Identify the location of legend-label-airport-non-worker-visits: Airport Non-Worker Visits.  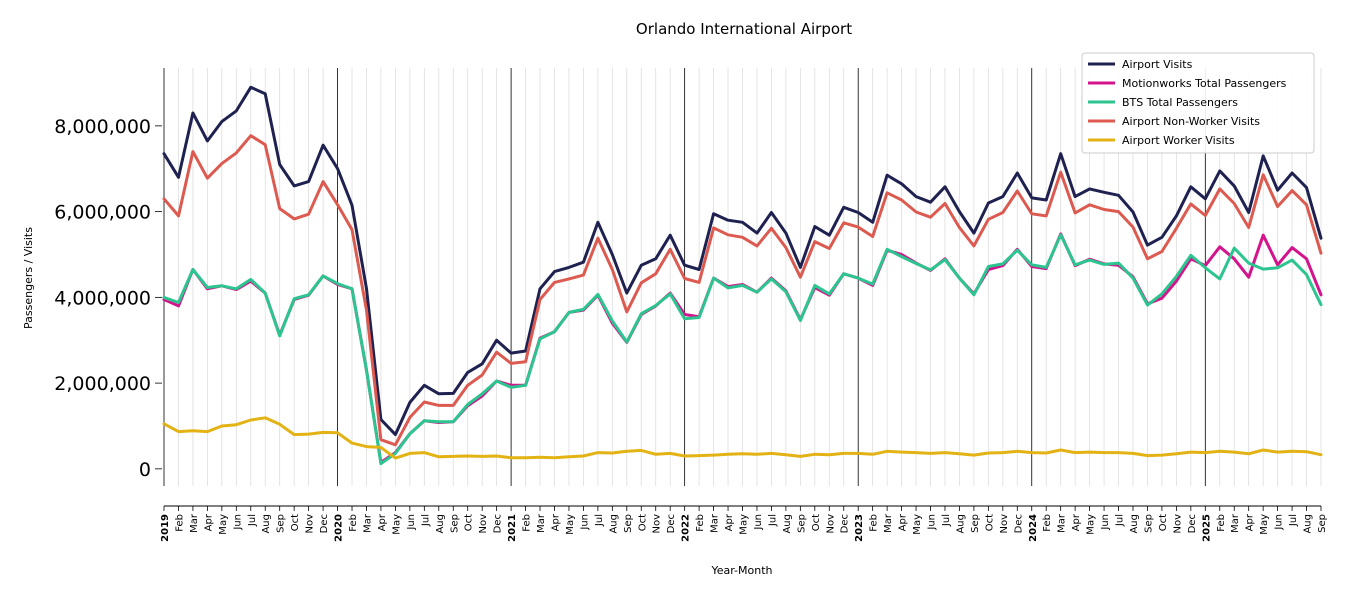
(1191, 121).